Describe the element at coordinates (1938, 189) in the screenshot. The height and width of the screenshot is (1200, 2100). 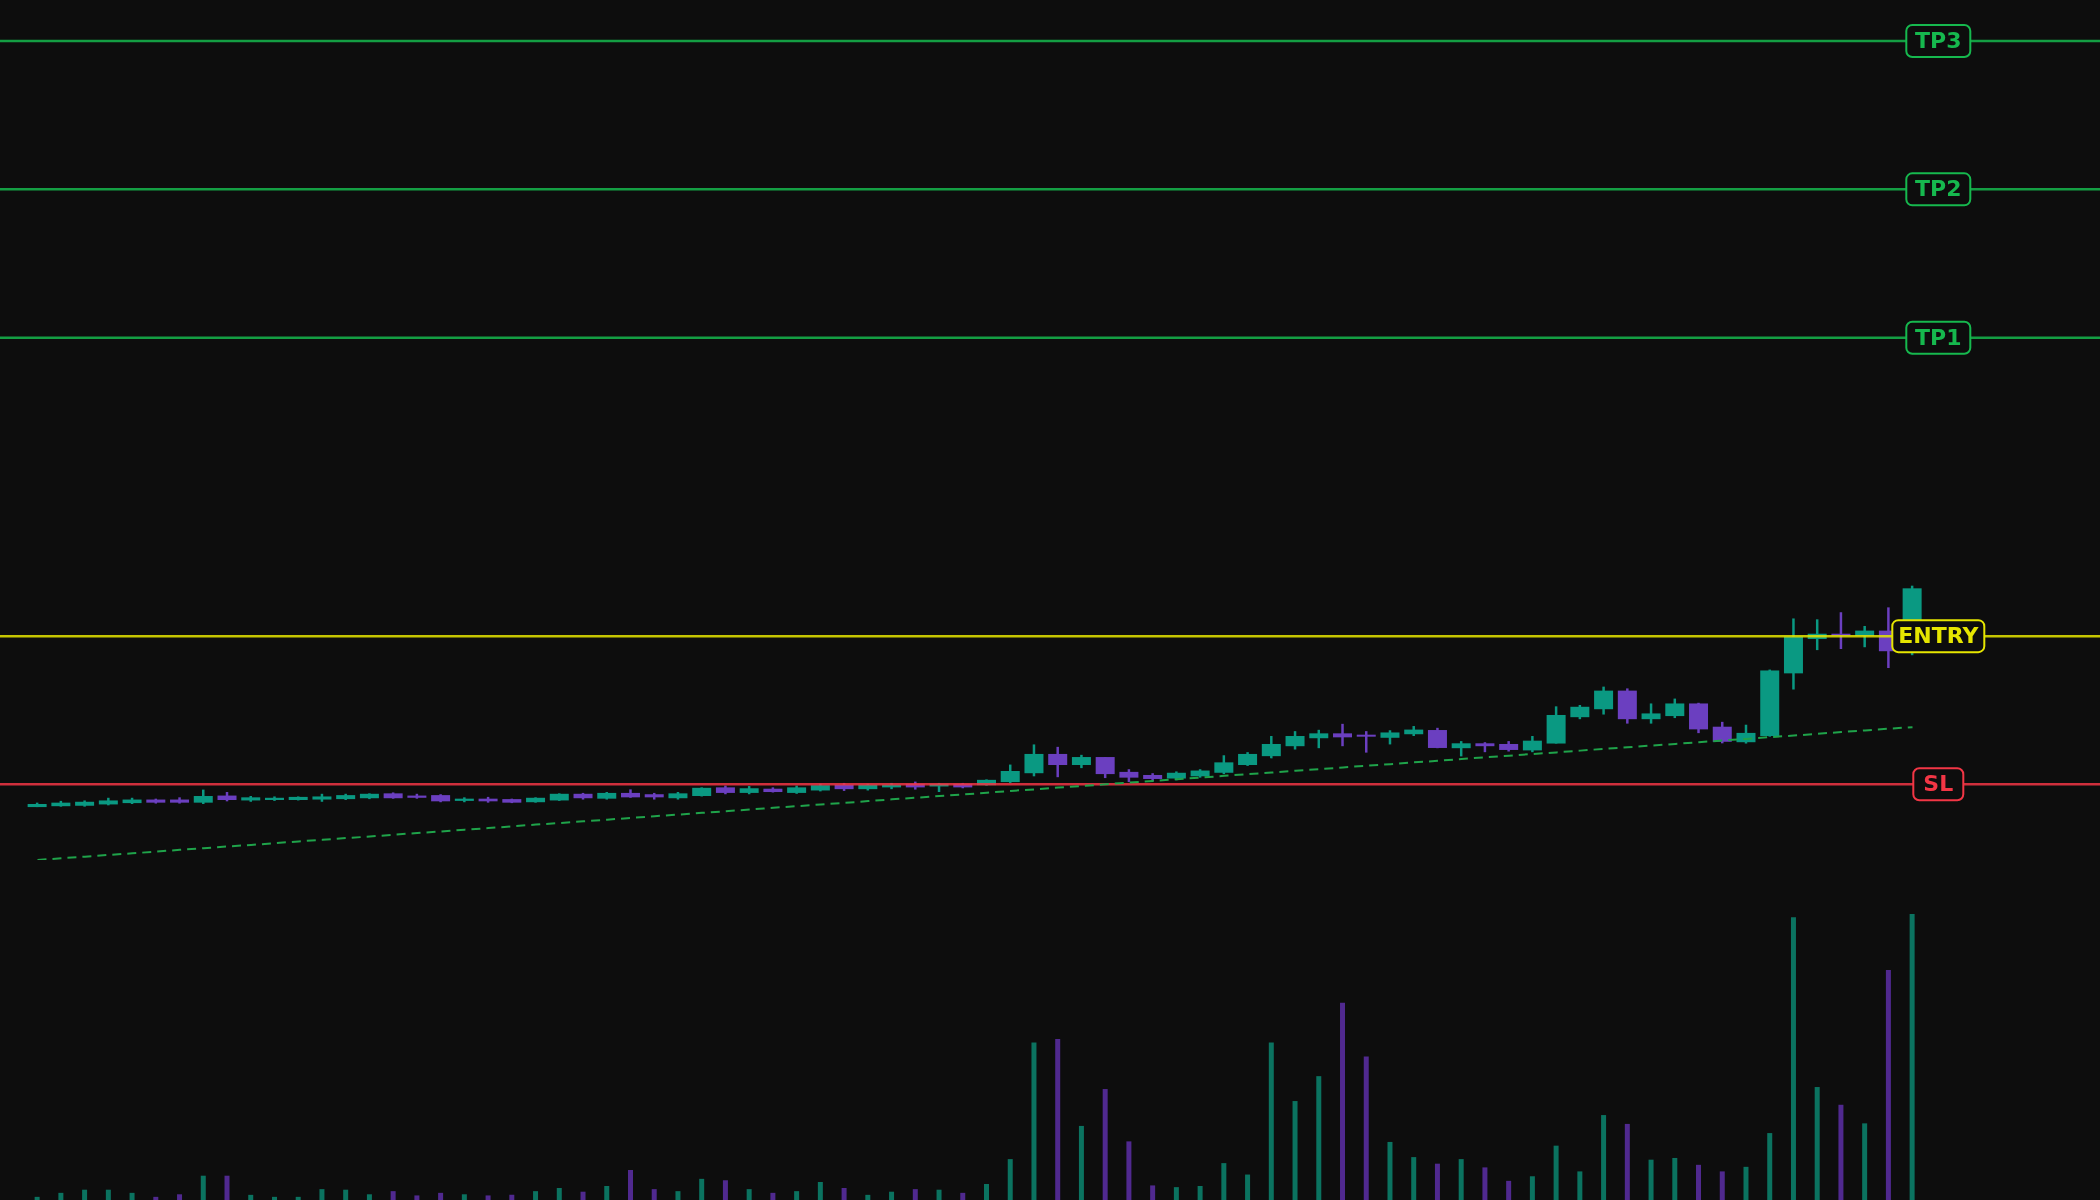
I see `ref-line-label: TP2` at that location.